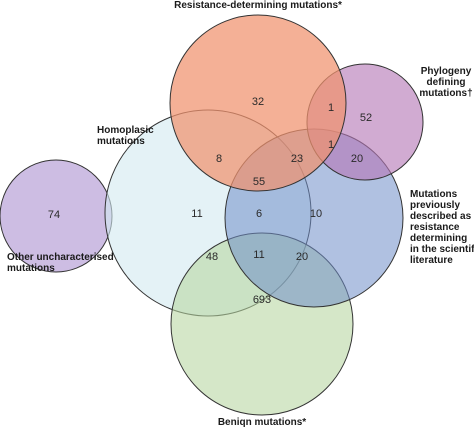 Image resolution: width=474 pixels, height=428 pixels. Describe the element at coordinates (435, 227) in the screenshot. I see `label-line: resistance` at that location.